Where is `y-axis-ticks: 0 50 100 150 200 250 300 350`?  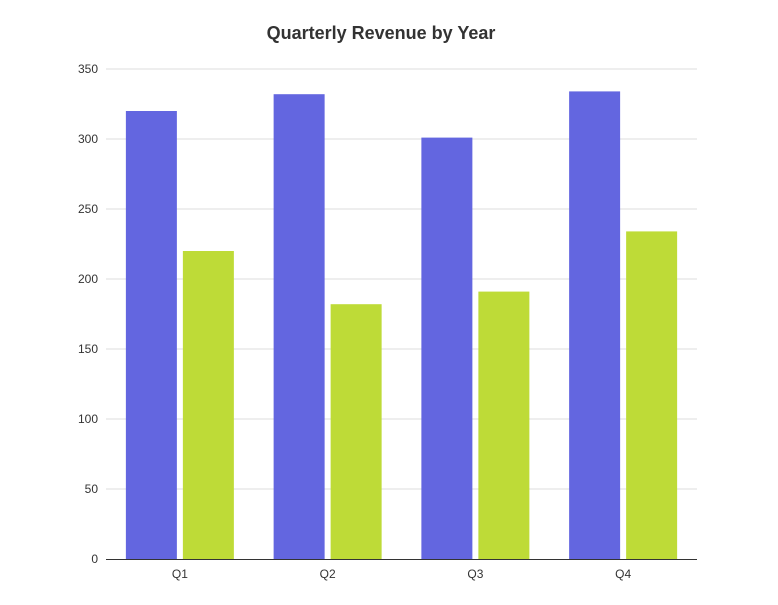
y-axis-ticks: 0 50 100 150 200 250 300 350 is located at coordinates (88, 314).